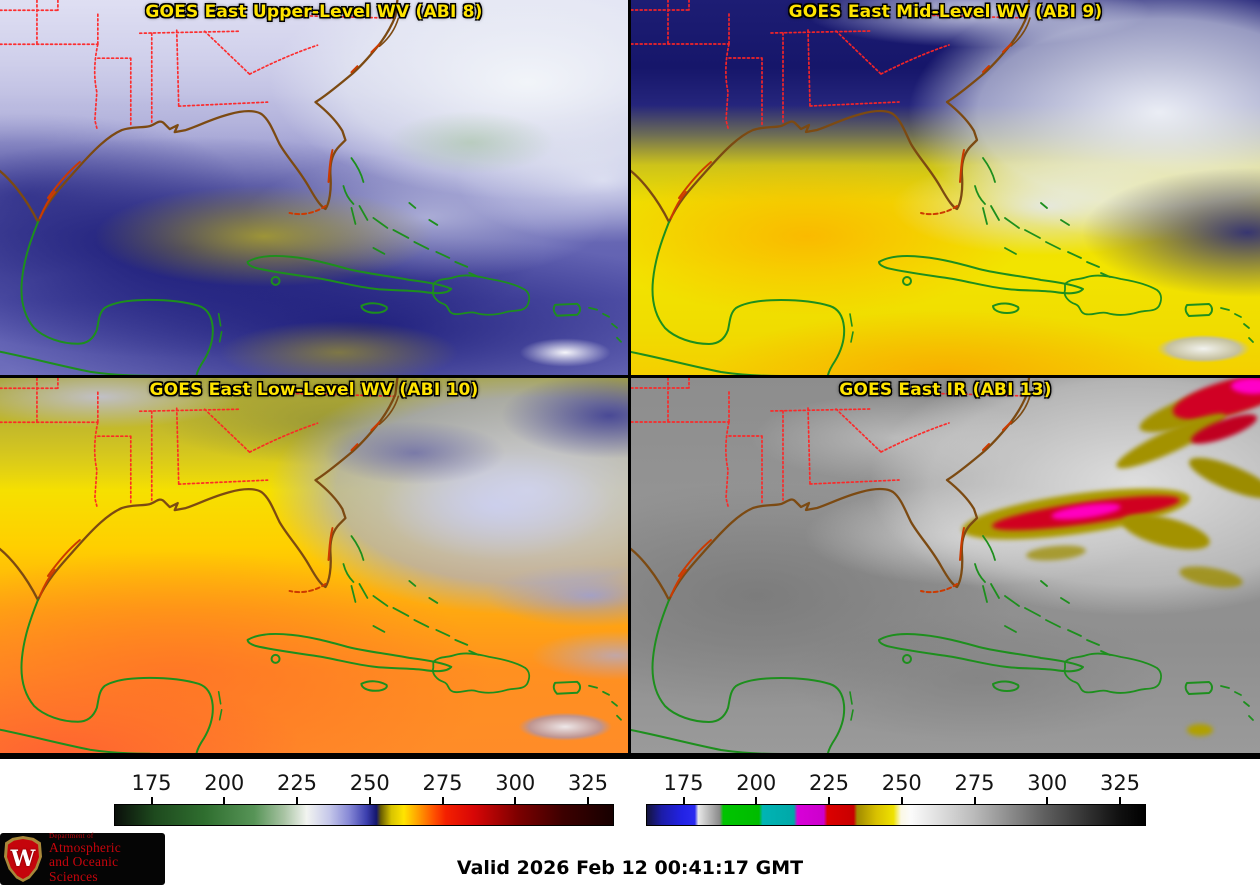 Image resolution: width=1260 pixels, height=885 pixels. What do you see at coordinates (71, 836) in the screenshot?
I see `logo-line: Department of` at bounding box center [71, 836].